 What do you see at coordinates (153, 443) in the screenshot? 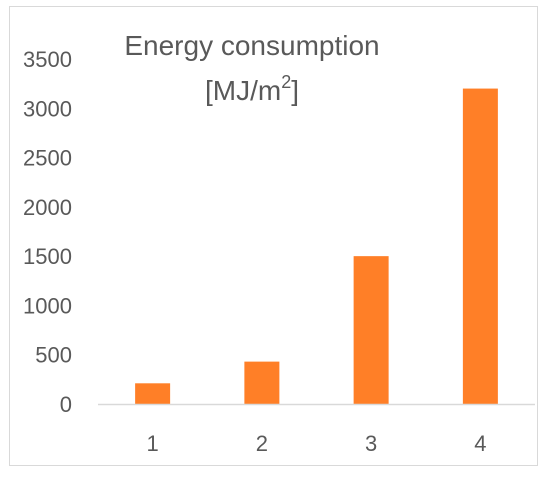
I see `x-tick-label: 1` at bounding box center [153, 443].